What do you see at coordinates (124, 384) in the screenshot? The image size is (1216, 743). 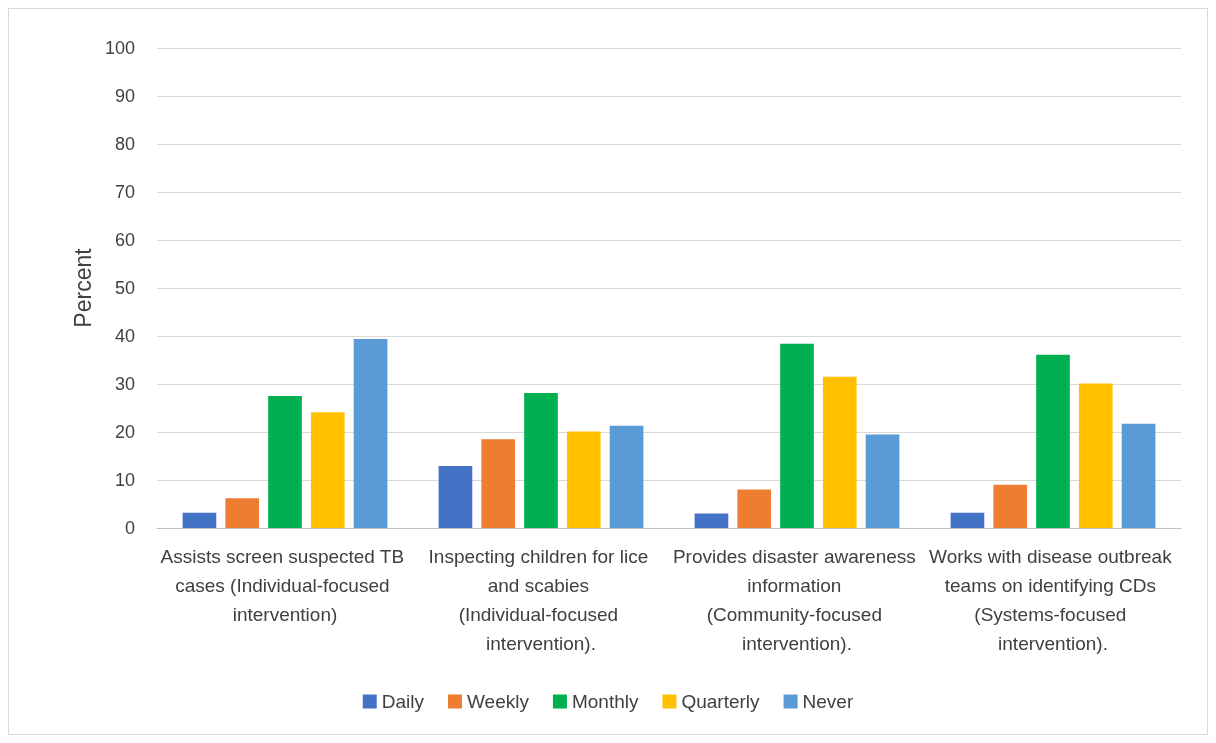 I see `y-tick-label: 30` at bounding box center [124, 384].